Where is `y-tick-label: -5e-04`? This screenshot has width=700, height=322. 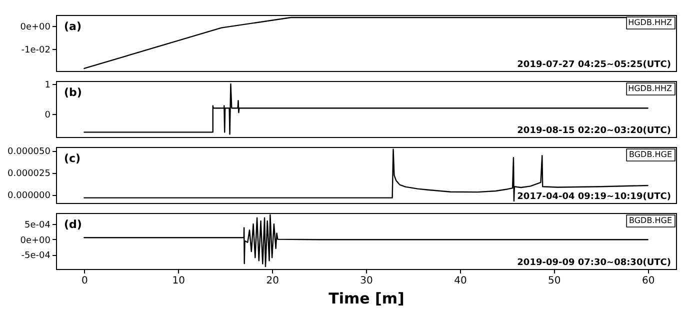
y-tick-label: -5e-04 is located at coordinates (36, 256).